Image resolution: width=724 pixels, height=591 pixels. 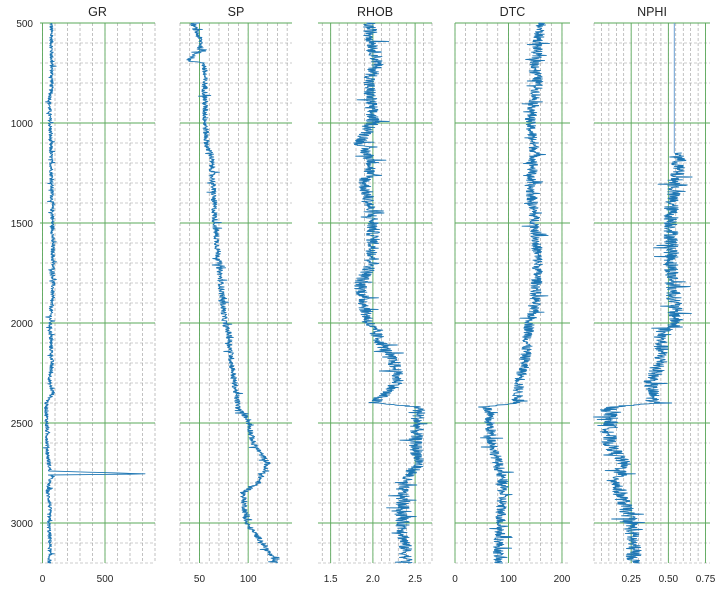 I want to click on track-title: DTC, so click(x=513, y=12).